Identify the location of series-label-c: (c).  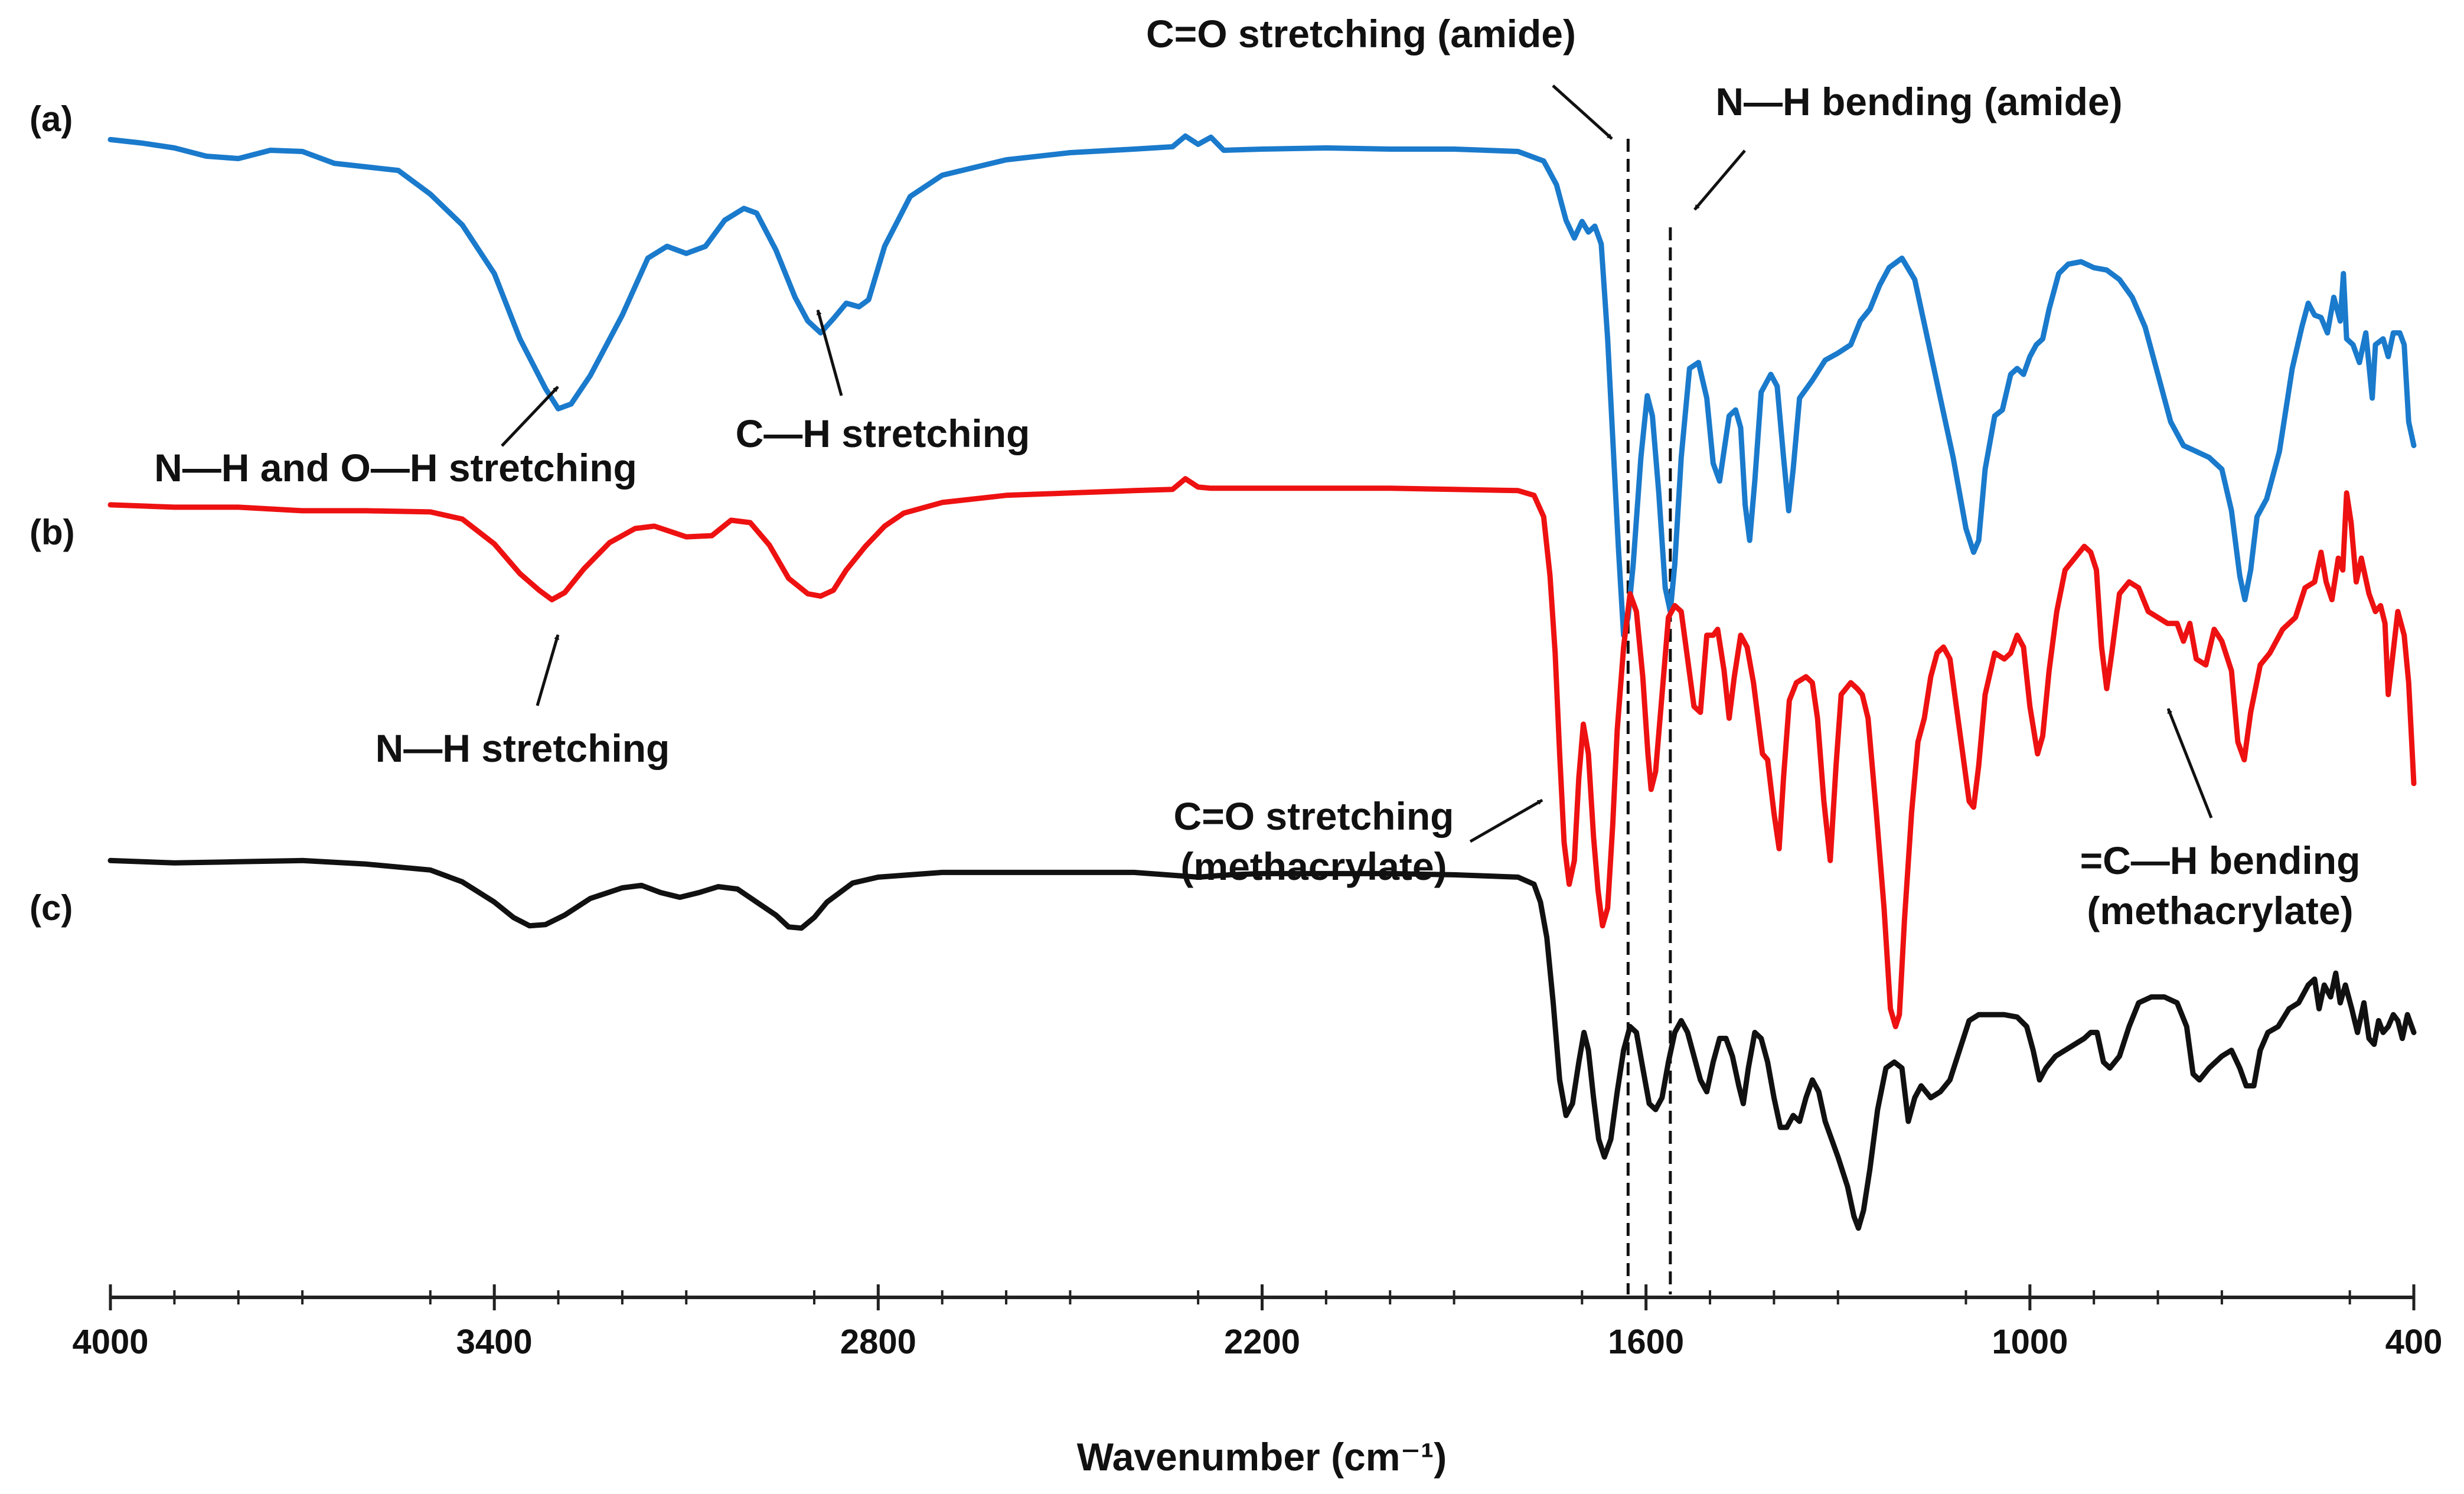
(52, 908).